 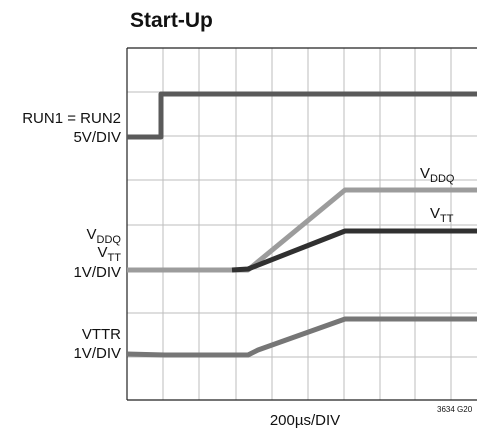 What do you see at coordinates (302, 115) in the screenshot?
I see `run-trace` at bounding box center [302, 115].